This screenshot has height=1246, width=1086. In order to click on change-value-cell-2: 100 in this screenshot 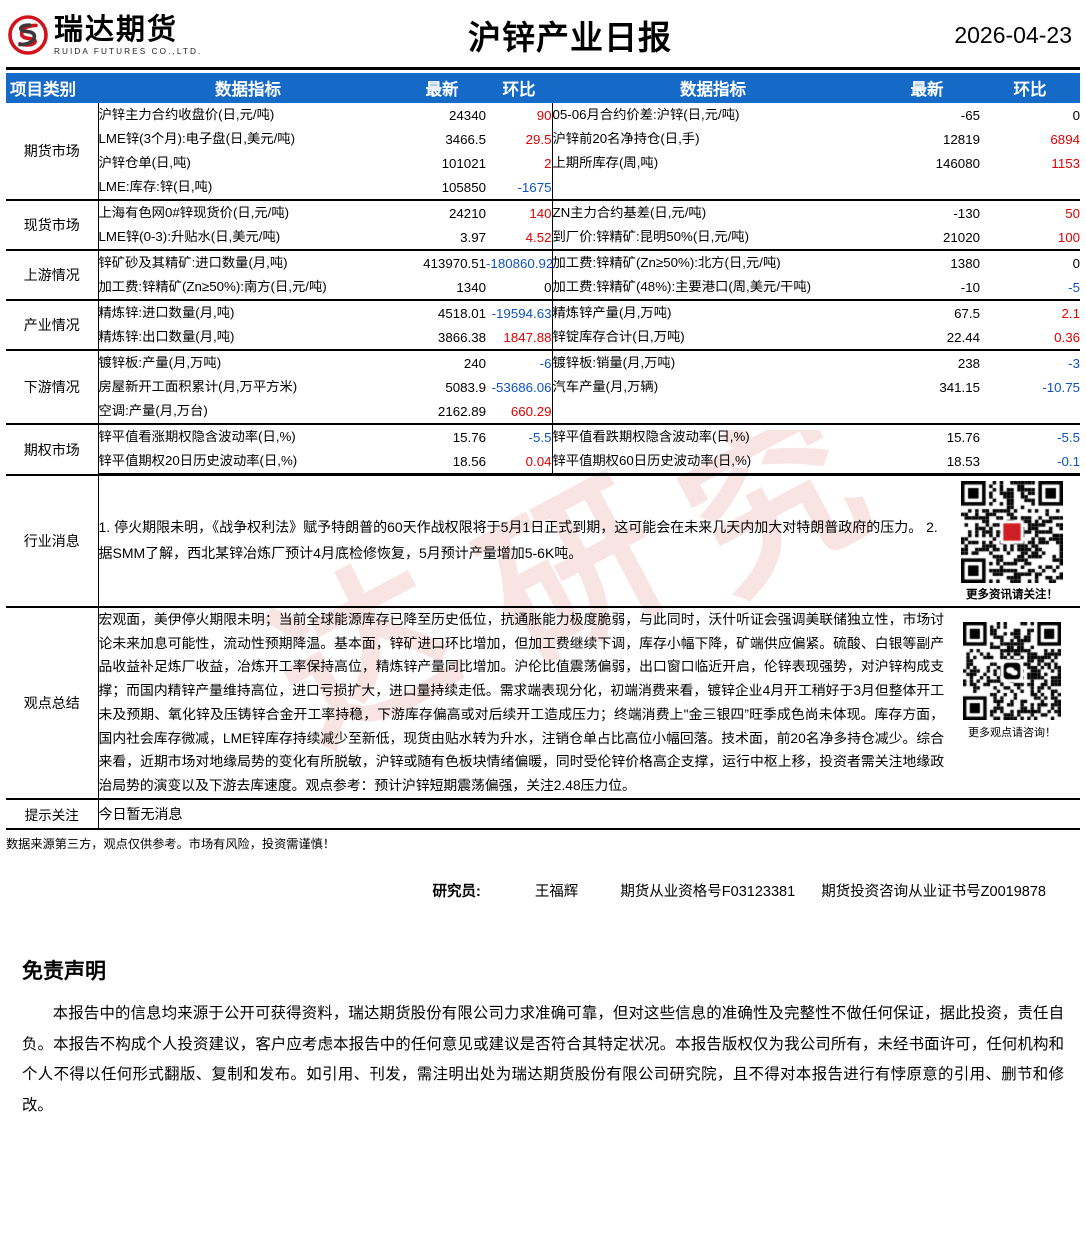, I will do `click(1068, 237)`.